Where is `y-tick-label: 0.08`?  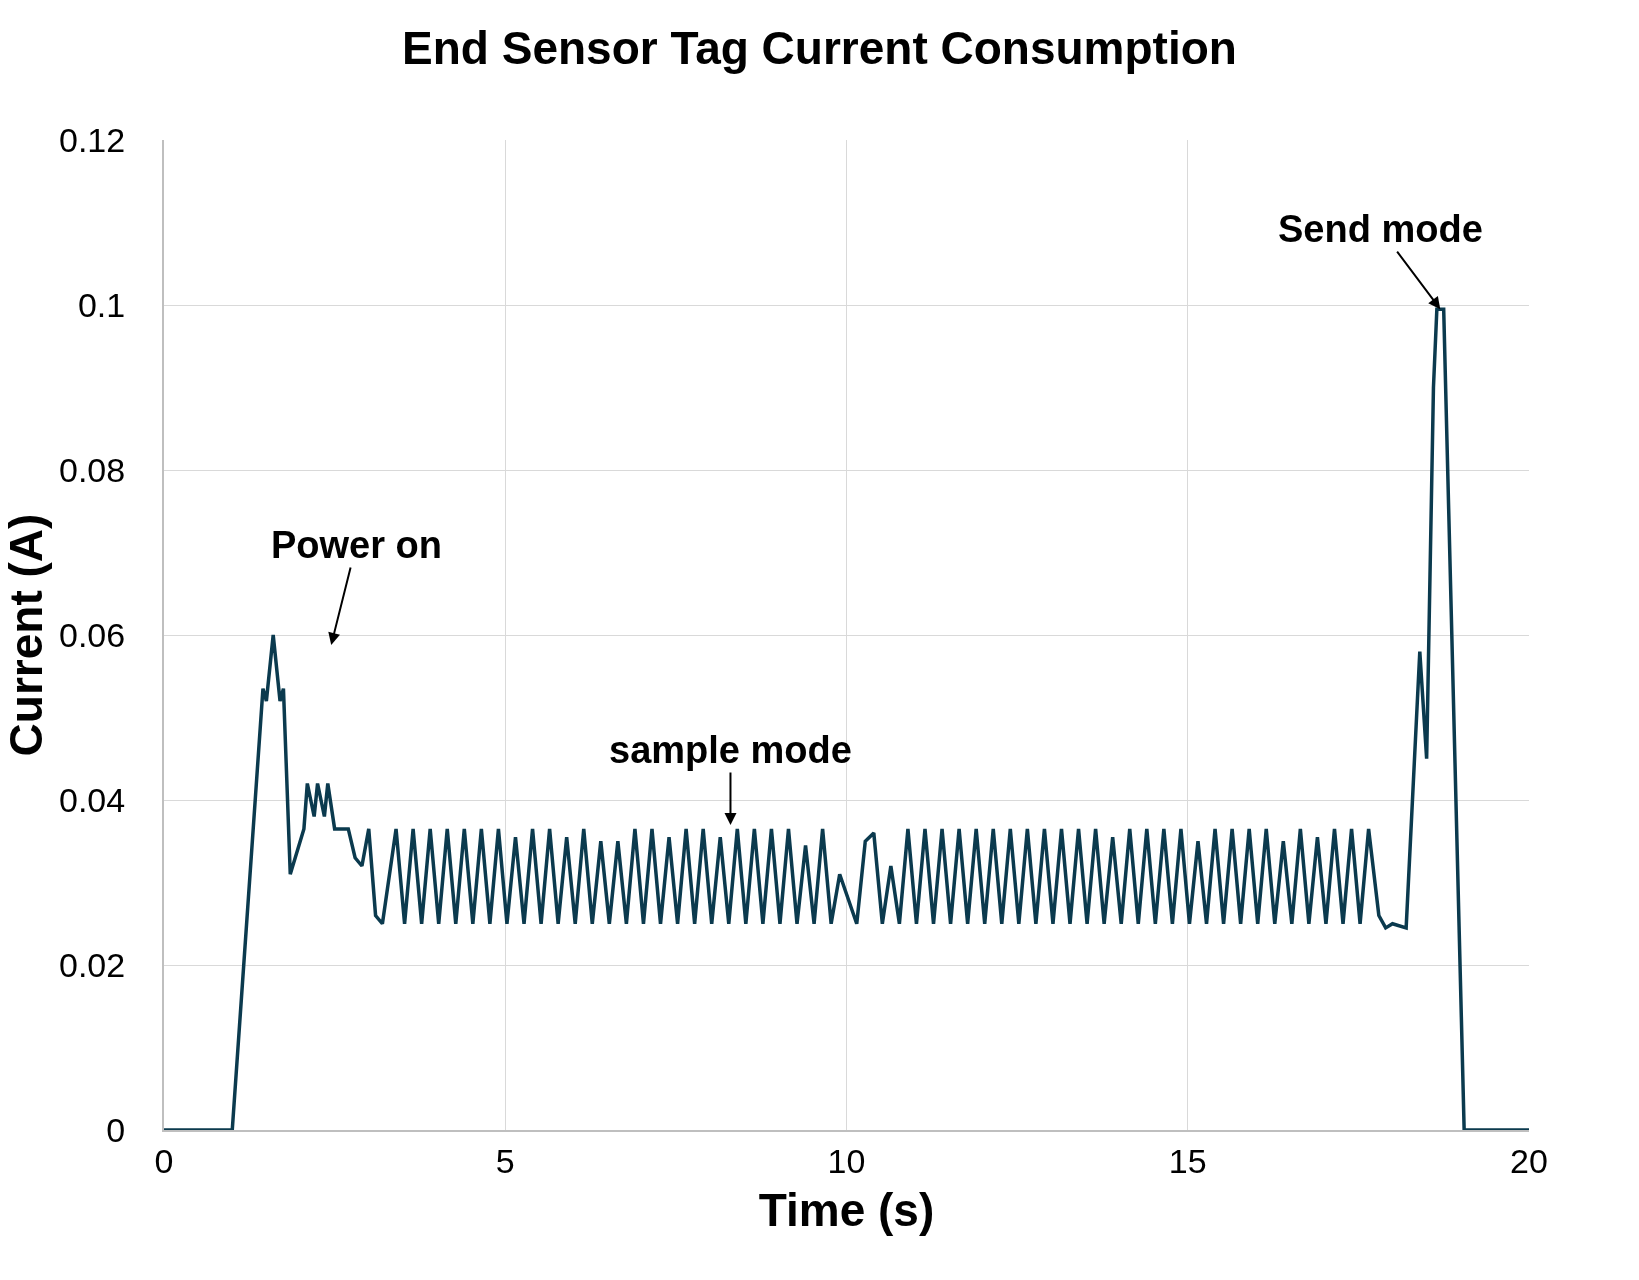
y-tick-label: 0.08 is located at coordinates (92, 469).